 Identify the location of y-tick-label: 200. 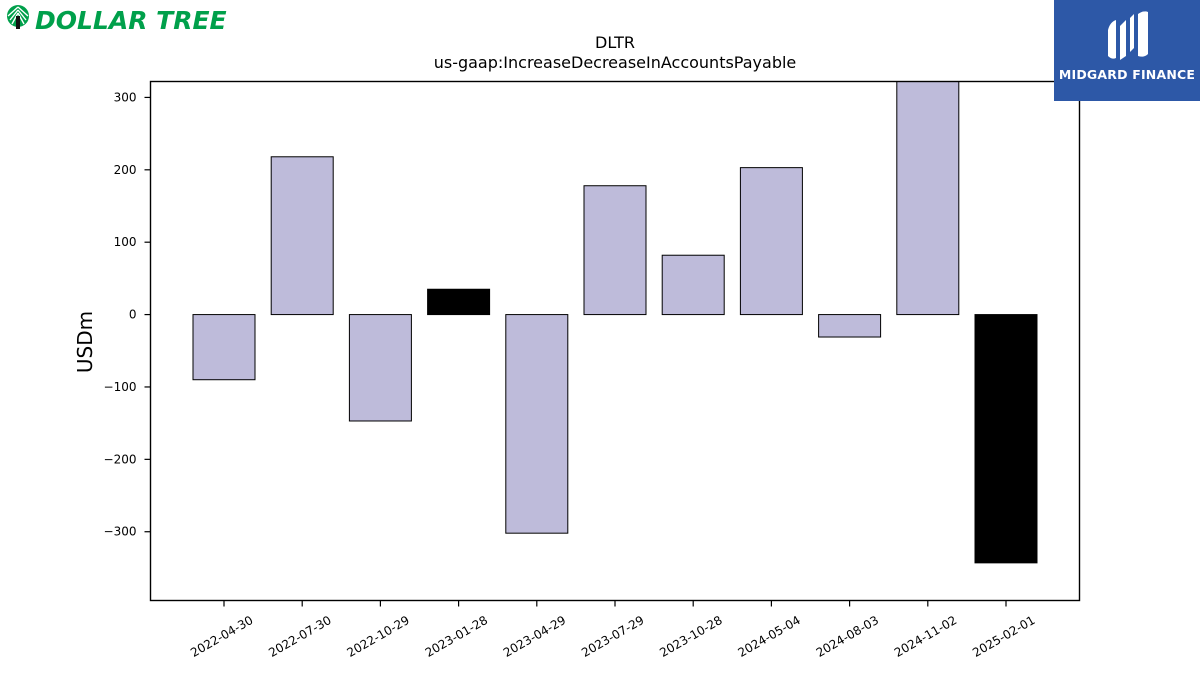
(125, 170).